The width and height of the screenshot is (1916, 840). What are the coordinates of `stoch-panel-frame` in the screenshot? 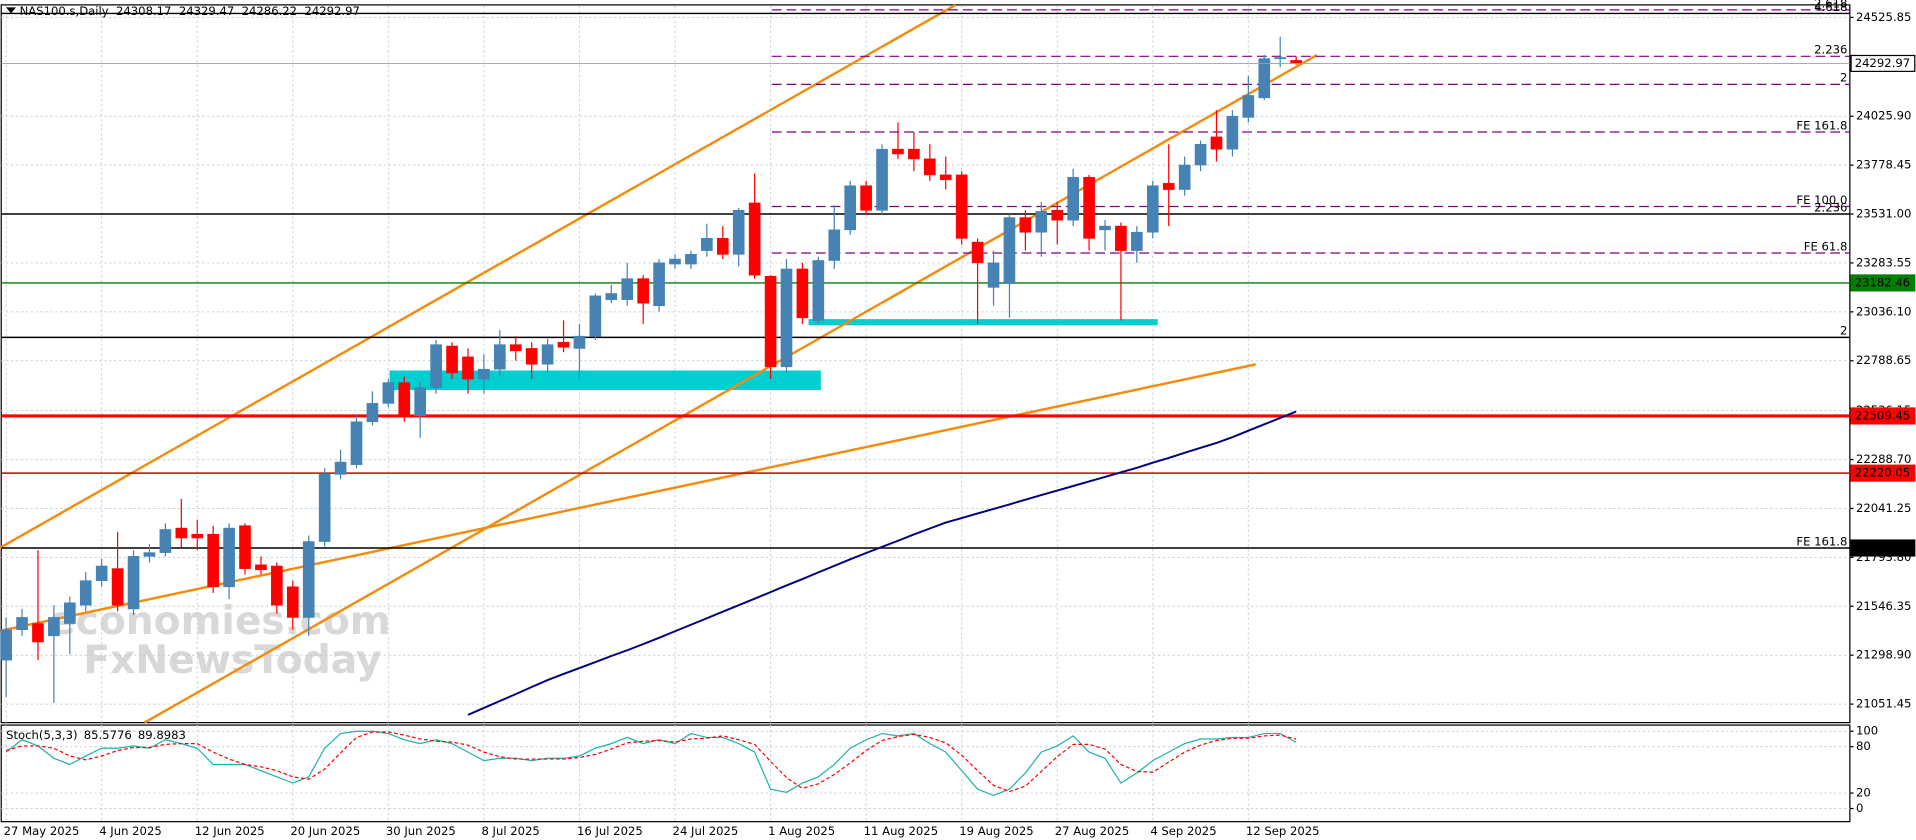 It's located at (925, 773).